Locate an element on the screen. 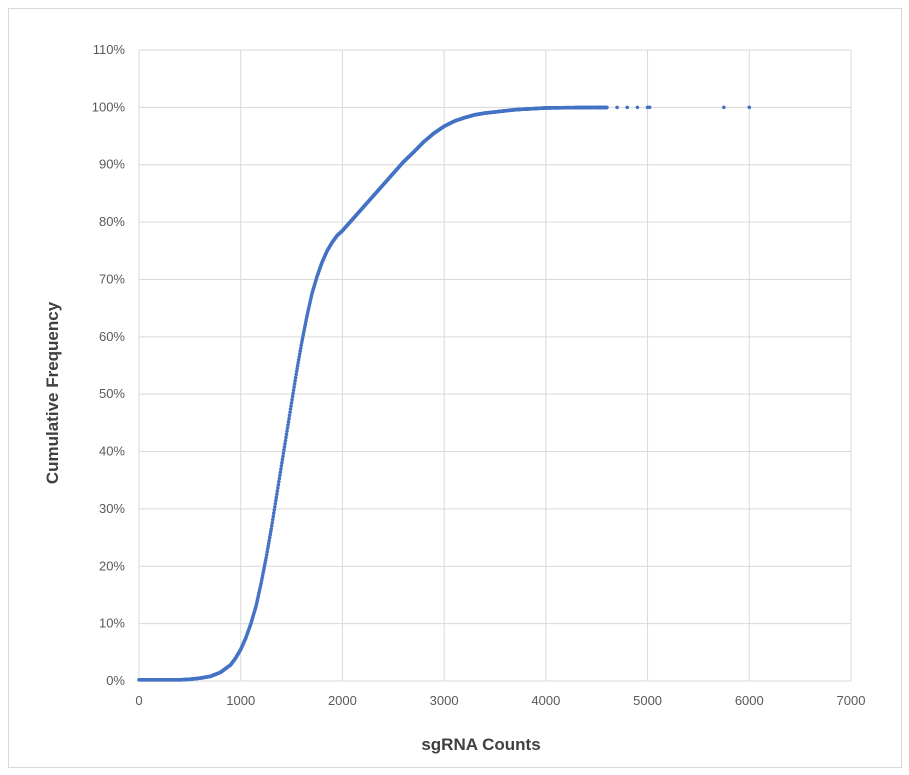 This screenshot has height=775, width=909. x-tick-label: 2000 is located at coordinates (342, 700).